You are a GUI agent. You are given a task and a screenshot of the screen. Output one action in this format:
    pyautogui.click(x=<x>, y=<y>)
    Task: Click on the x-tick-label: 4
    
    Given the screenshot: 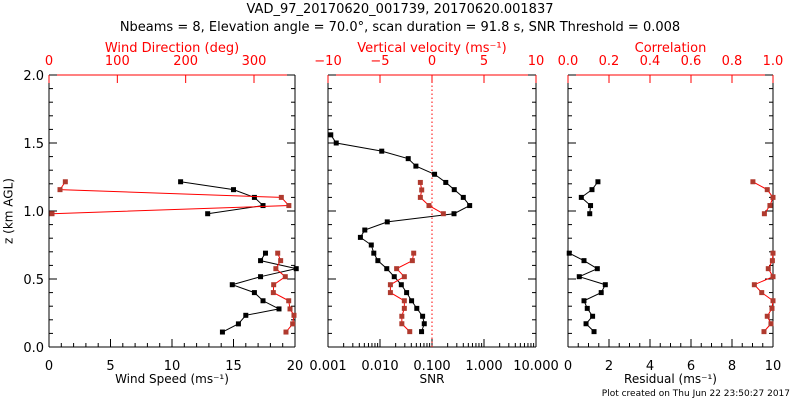 What is the action you would take?
    pyautogui.click(x=650, y=366)
    